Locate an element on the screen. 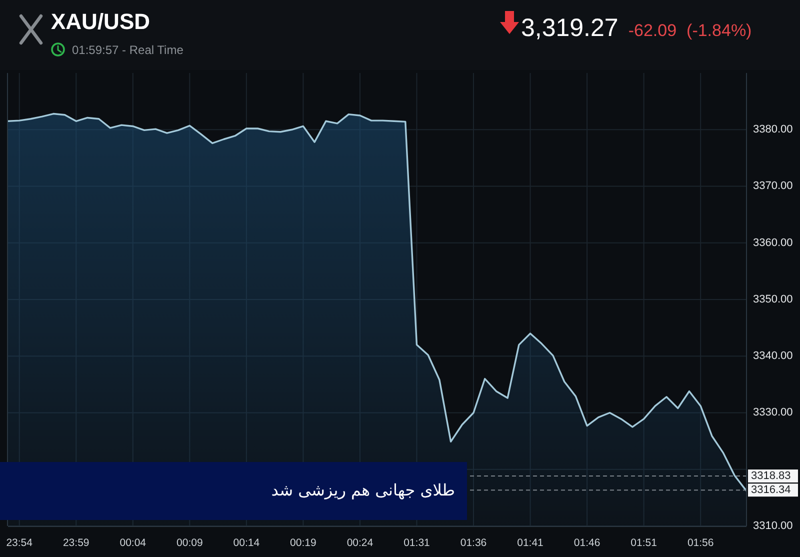  text: 3,319.27 is located at coordinates (569, 28).